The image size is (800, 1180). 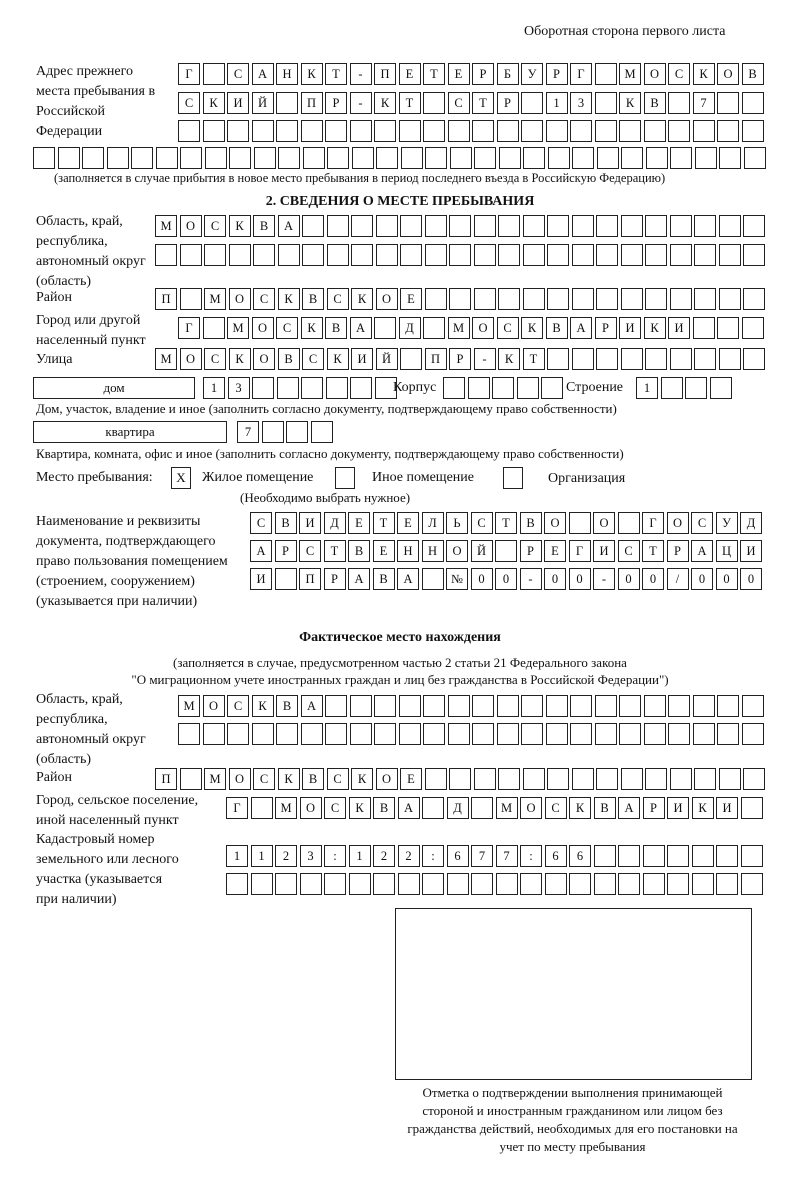 I want to click on apt-number-row: 7, so click(x=286, y=432).